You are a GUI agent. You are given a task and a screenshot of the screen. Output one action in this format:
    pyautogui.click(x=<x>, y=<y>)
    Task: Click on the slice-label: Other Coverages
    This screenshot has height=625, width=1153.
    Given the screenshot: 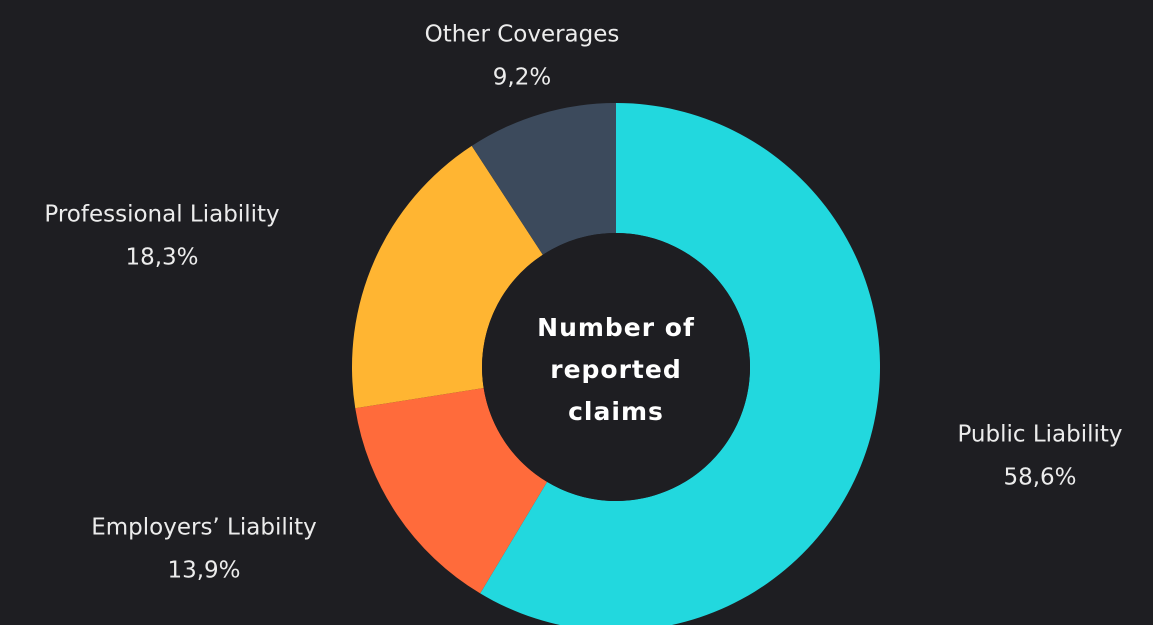 What is the action you would take?
    pyautogui.click(x=522, y=35)
    